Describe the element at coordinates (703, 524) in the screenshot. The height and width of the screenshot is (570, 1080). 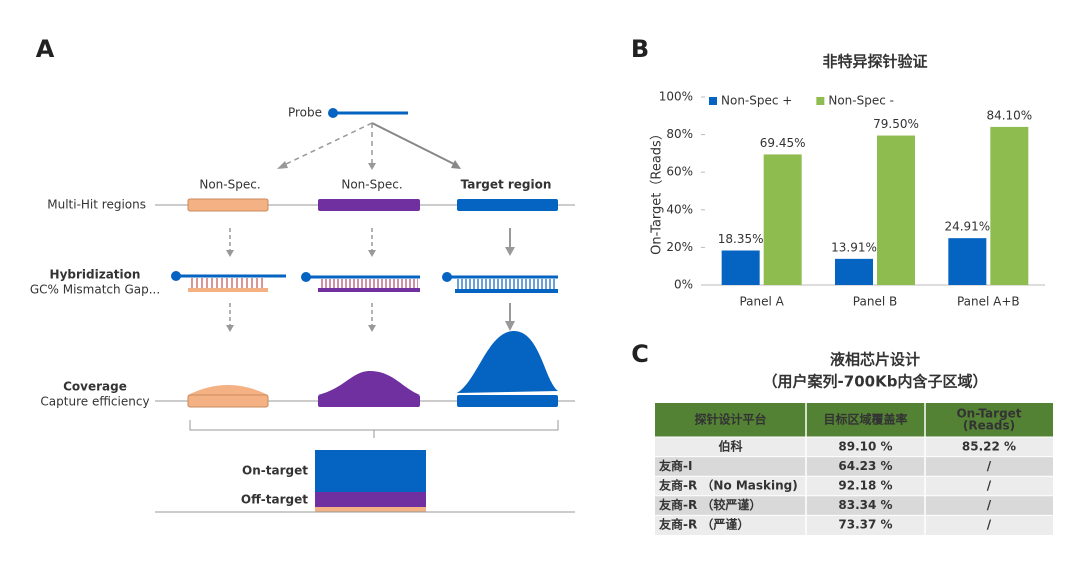
I see `table-cell: 友商-R （严谨）` at that location.